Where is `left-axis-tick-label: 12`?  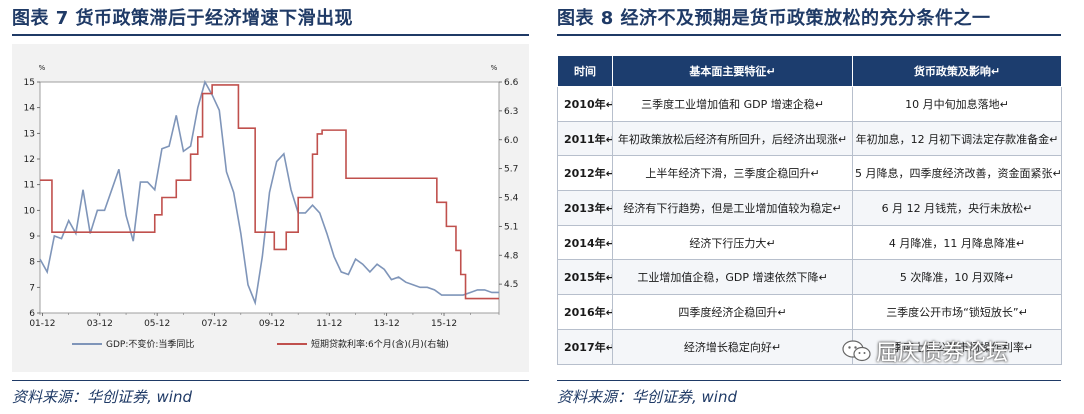
left-axis-tick-label: 12 is located at coordinates (29, 160).